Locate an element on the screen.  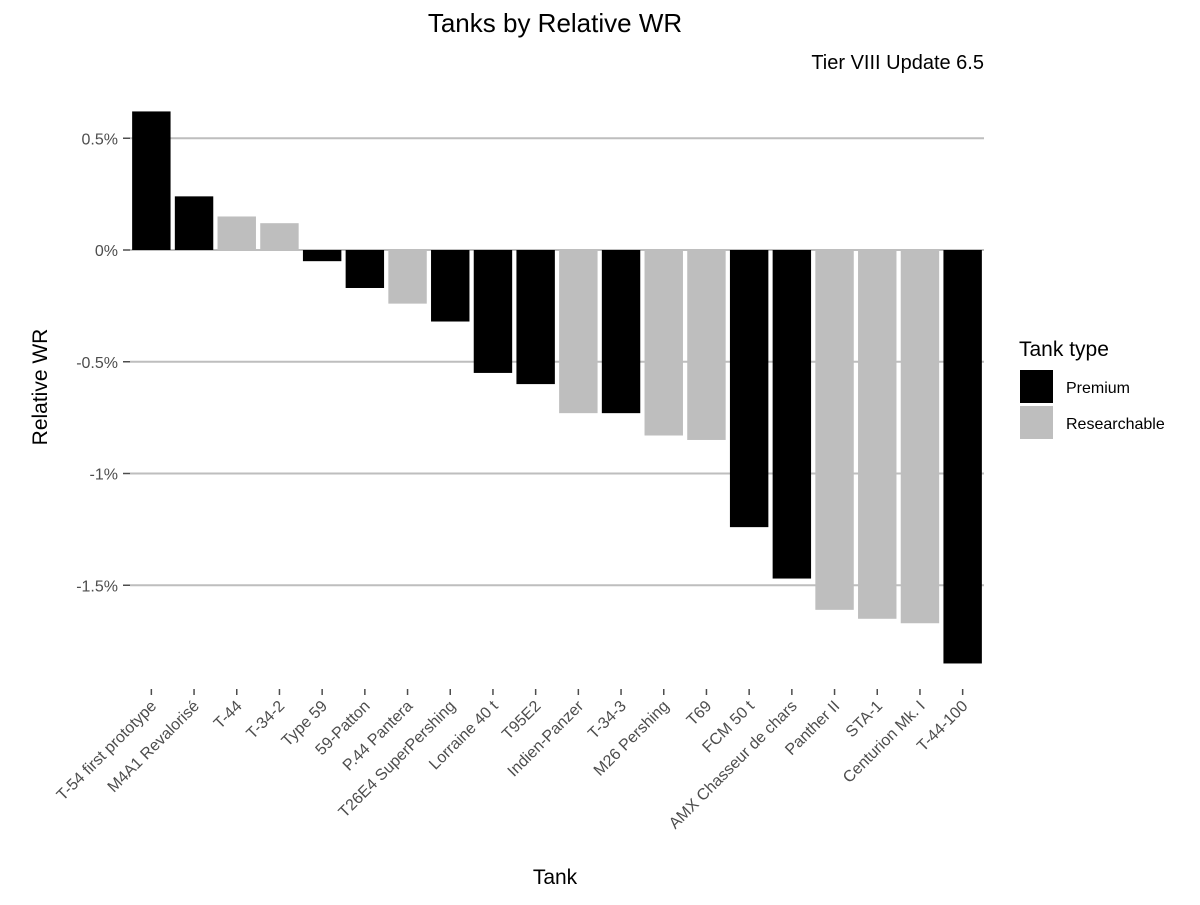
chart-subtitle: Tier VIII Update 6.5 is located at coordinates (897, 63).